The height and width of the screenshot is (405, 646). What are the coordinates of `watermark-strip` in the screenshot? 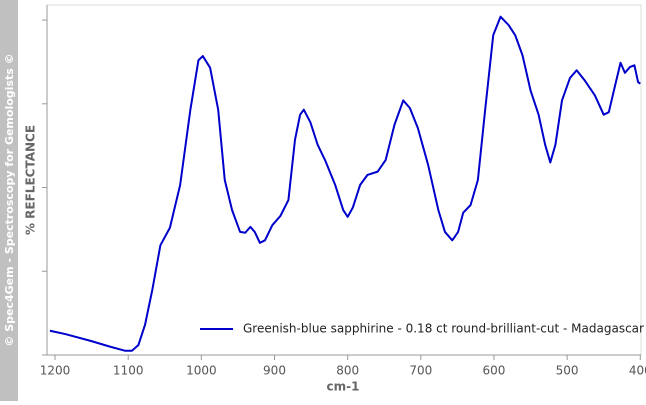 It's located at (9, 200).